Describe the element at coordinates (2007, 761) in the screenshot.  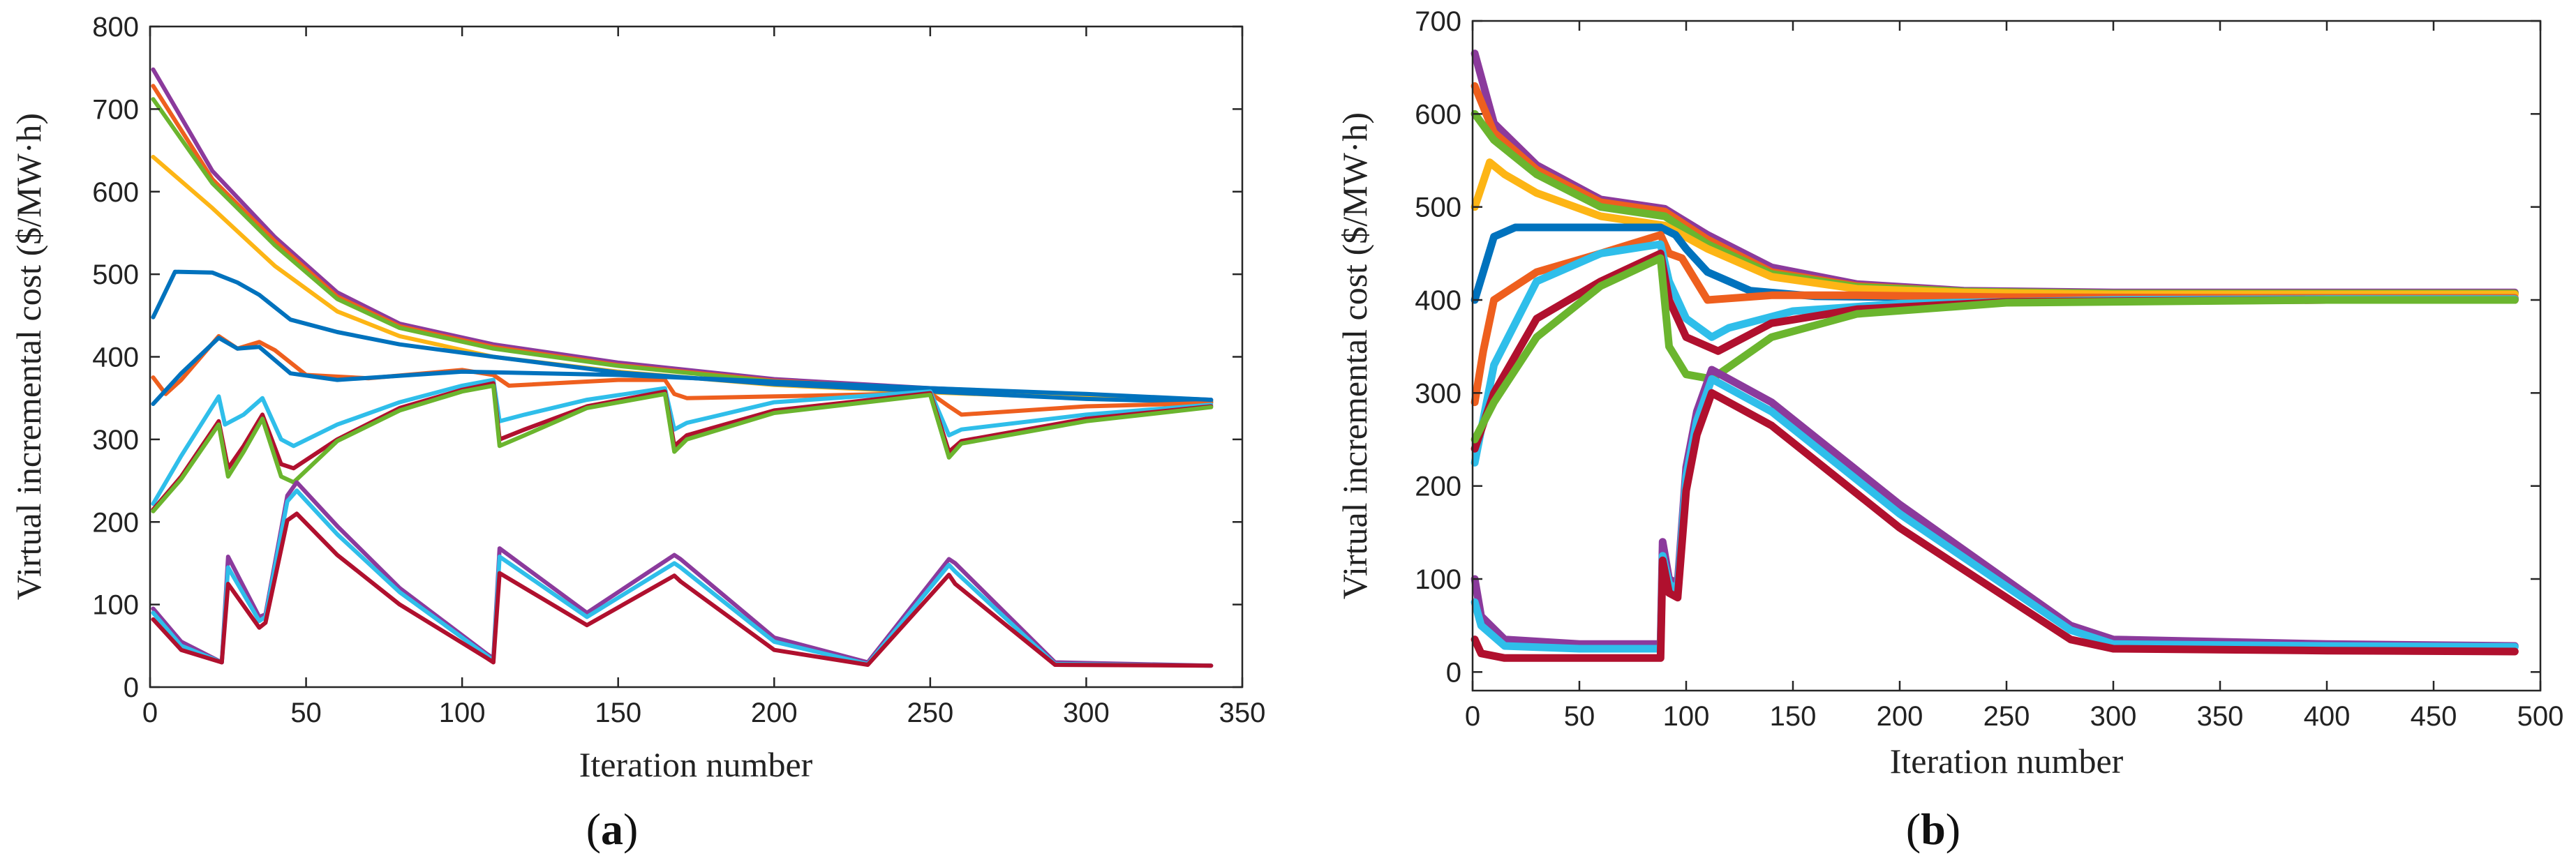
I see `x-axis-label-b: Iteration number` at that location.